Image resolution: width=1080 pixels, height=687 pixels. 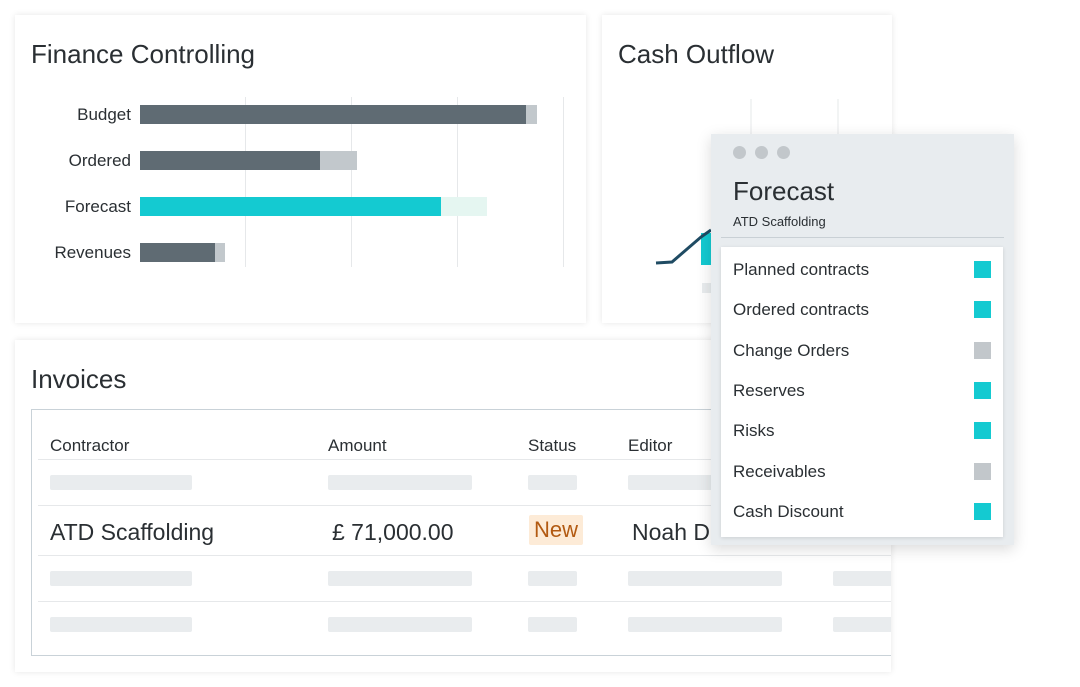 I want to click on legend-item-reserves: Reserves, so click(x=862, y=391).